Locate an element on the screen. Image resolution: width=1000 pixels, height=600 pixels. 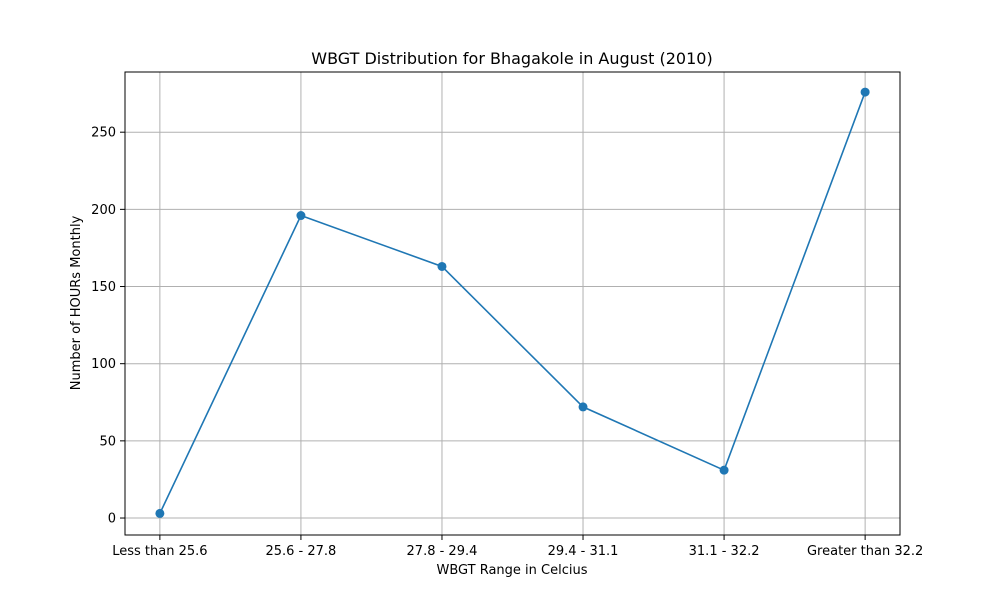
y-axis-label: Number of HOURs Monthly is located at coordinates (76, 302).